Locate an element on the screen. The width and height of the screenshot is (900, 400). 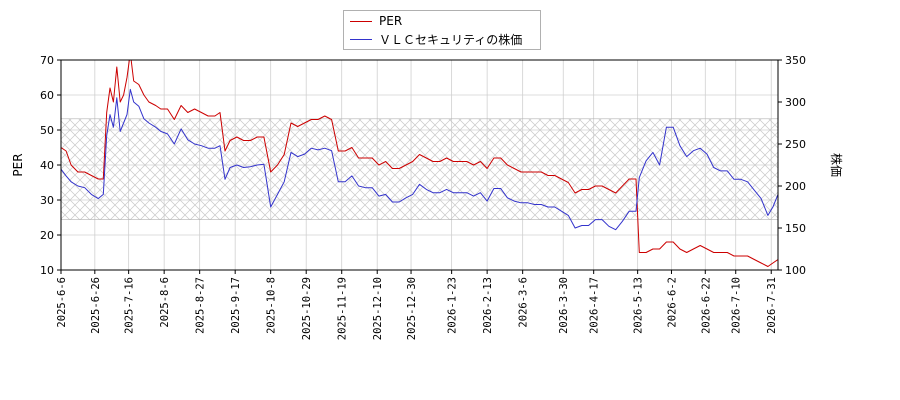
y-left-tick-label: 60 is located at coordinates (47, 95).